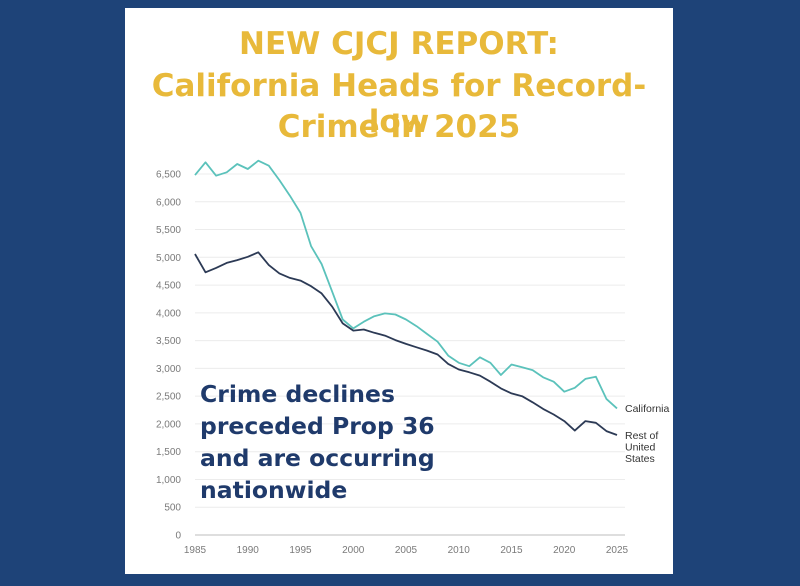 The height and width of the screenshot is (586, 800). I want to click on y-tick-label: 1,000, so click(168, 480).